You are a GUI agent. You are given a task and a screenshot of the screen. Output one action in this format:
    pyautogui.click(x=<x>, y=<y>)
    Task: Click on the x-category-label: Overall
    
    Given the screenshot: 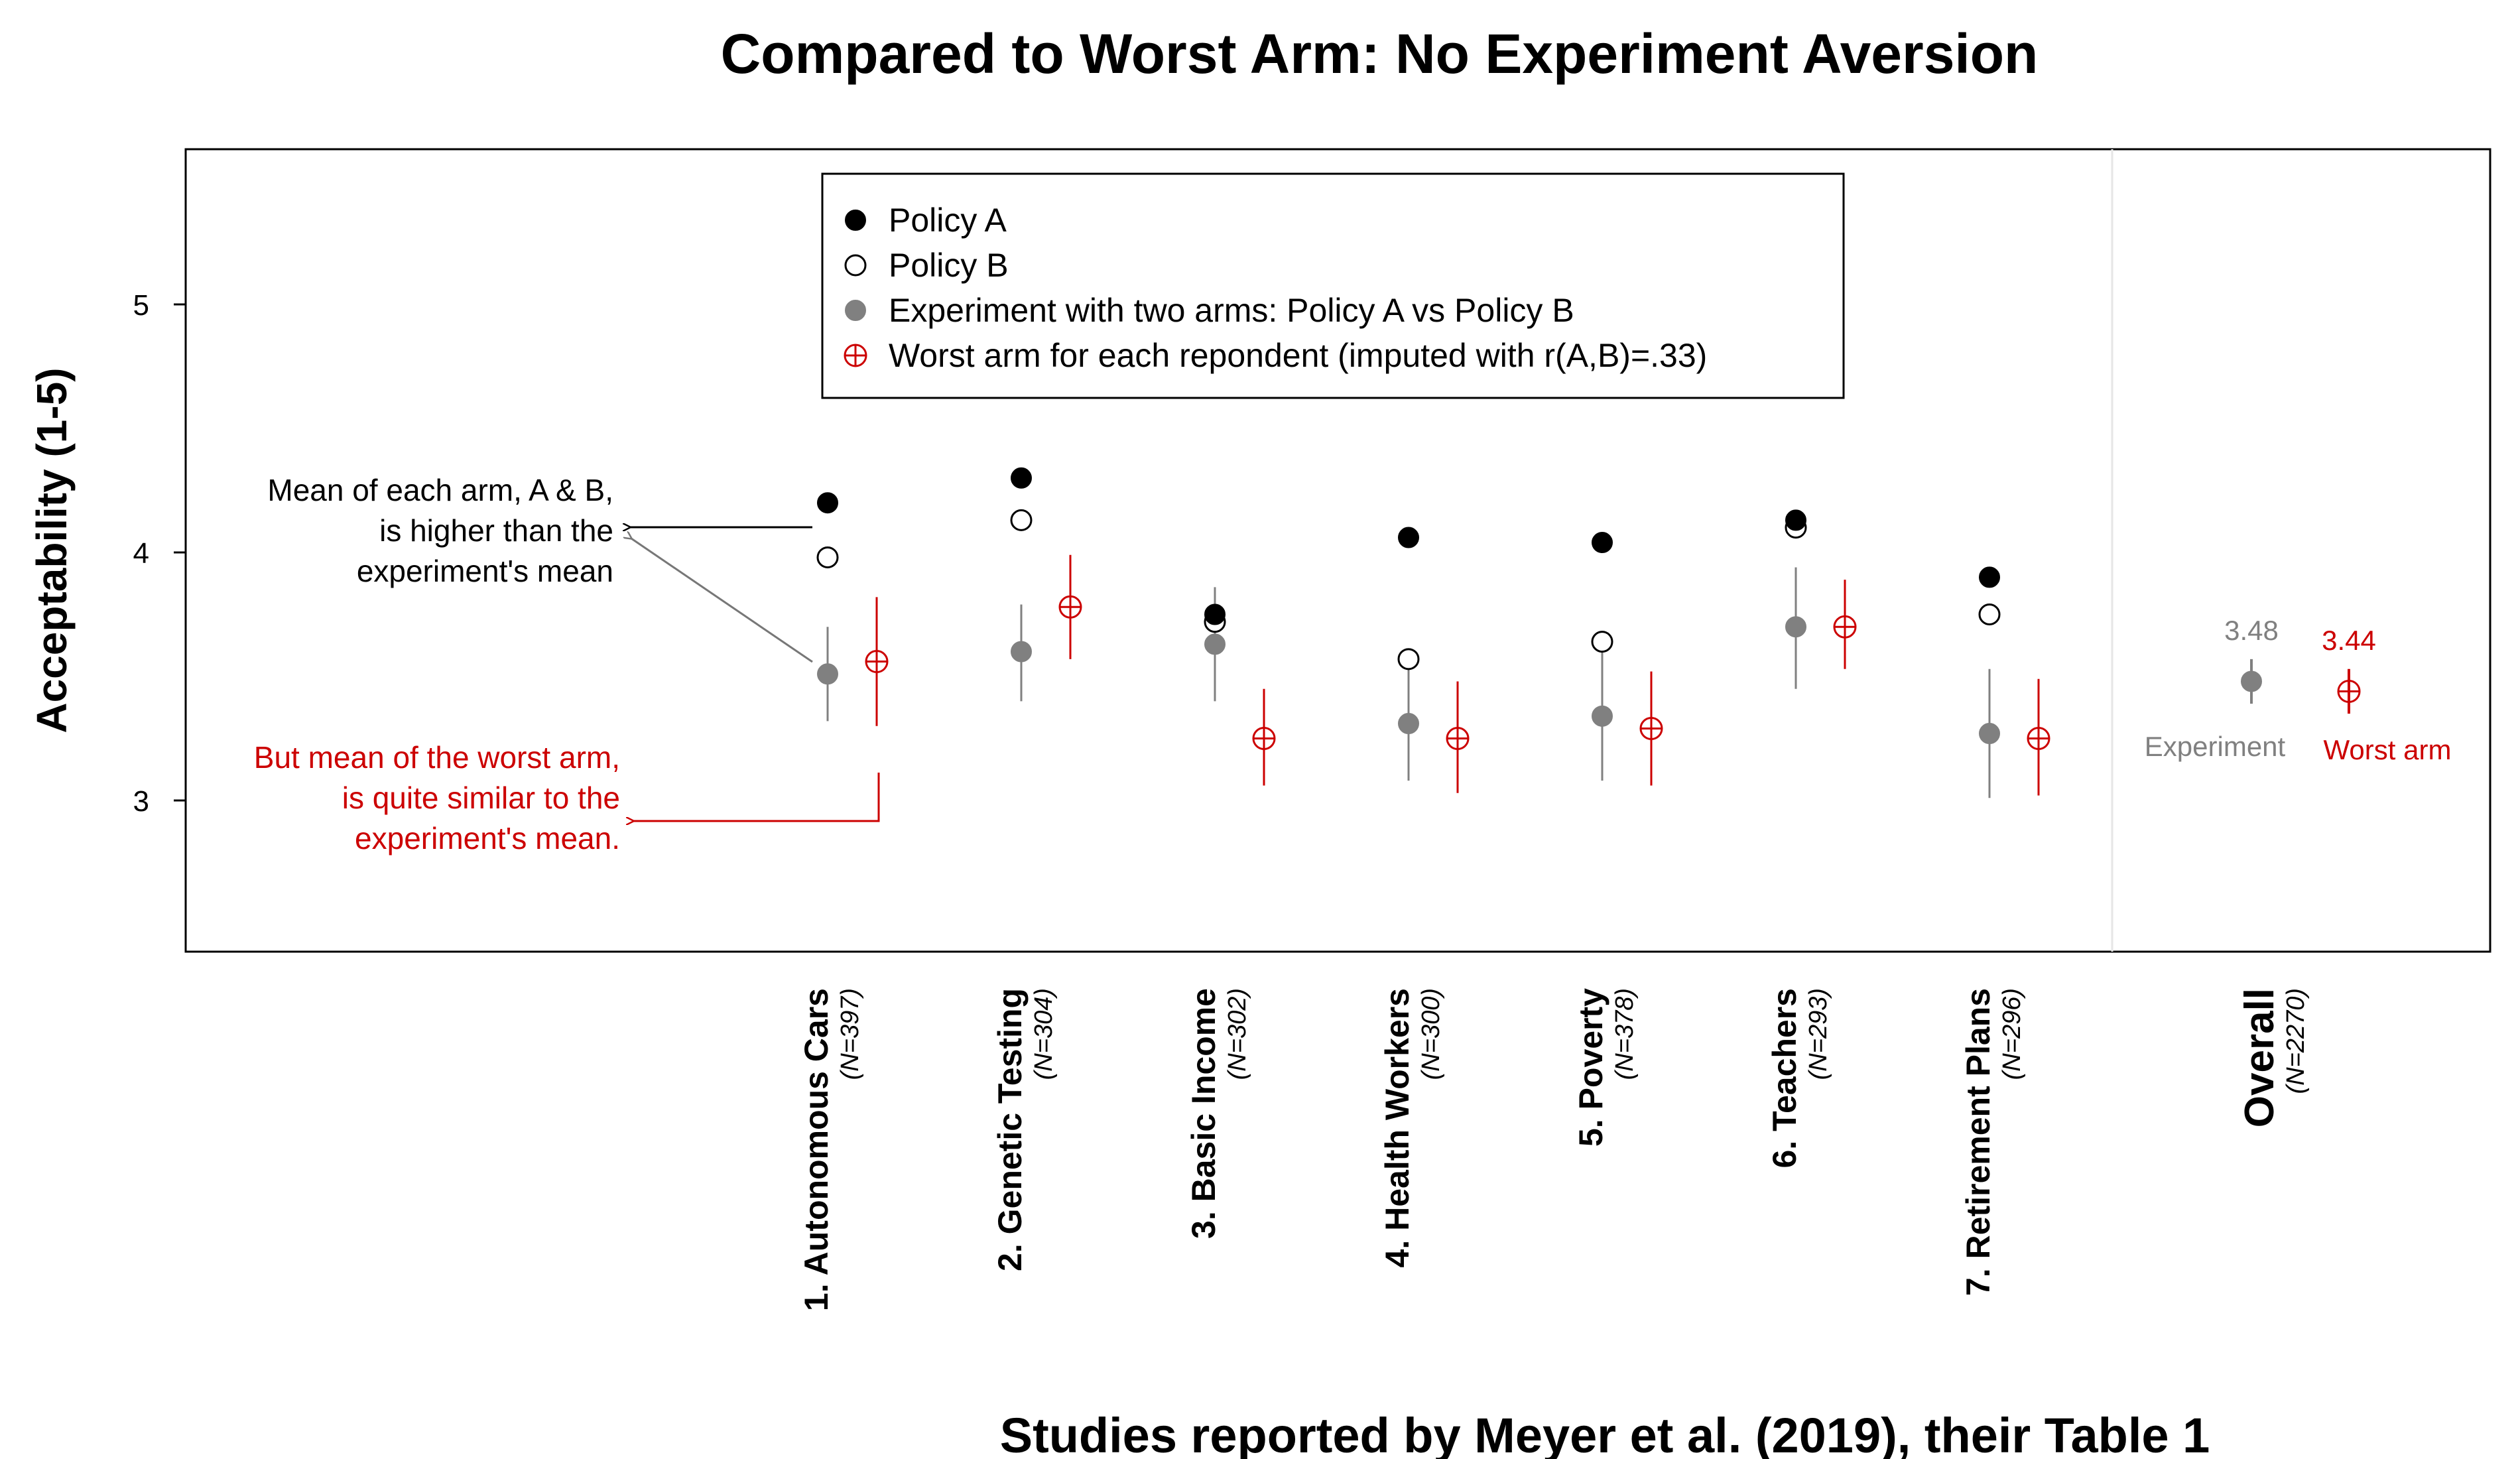 What is the action you would take?
    pyautogui.click(x=2260, y=1057)
    